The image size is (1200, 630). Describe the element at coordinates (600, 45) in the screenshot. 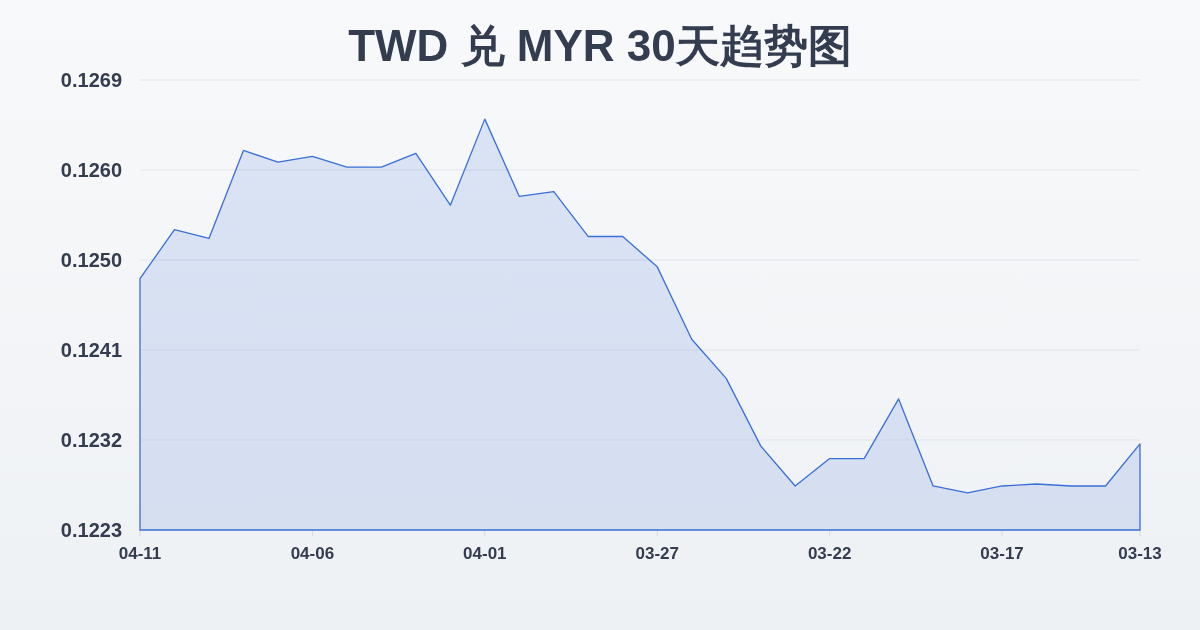

I see `title: TWD 兑 MYR 30天趋势图` at that location.